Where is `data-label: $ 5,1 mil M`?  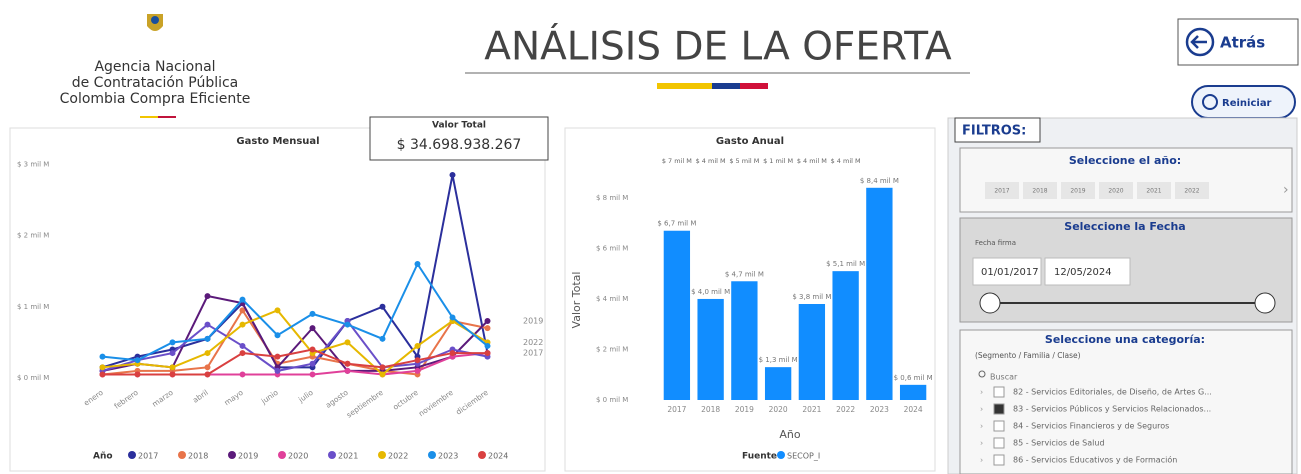 data-label: $ 5,1 mil M is located at coordinates (845, 264).